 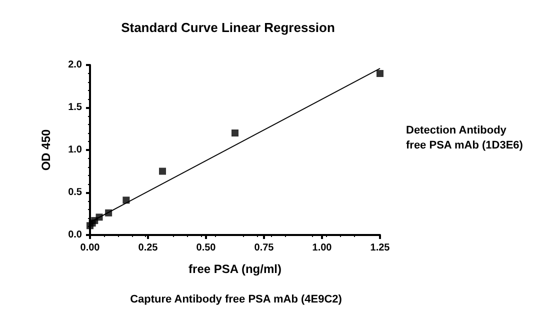 What do you see at coordinates (322, 248) in the screenshot?
I see `x-tick-label: 1.00` at bounding box center [322, 248].